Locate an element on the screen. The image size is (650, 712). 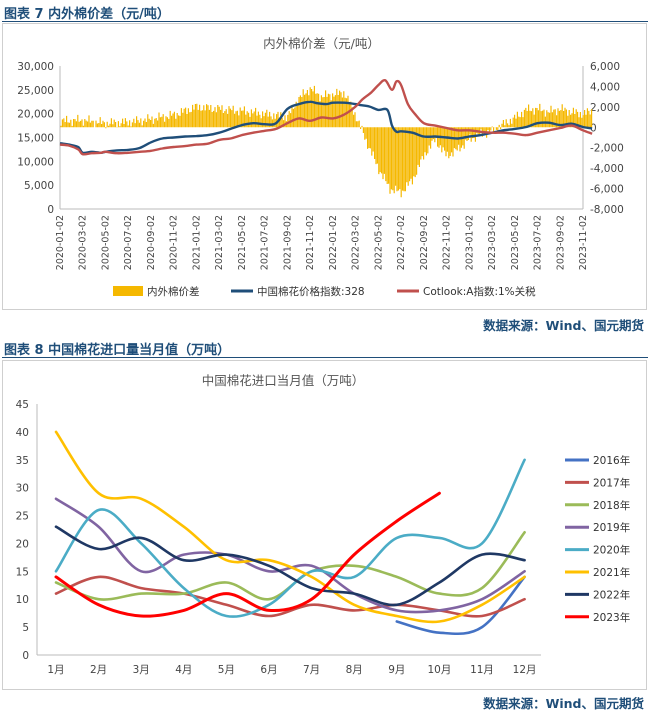
legend-label: 2021年 is located at coordinates (611, 572).